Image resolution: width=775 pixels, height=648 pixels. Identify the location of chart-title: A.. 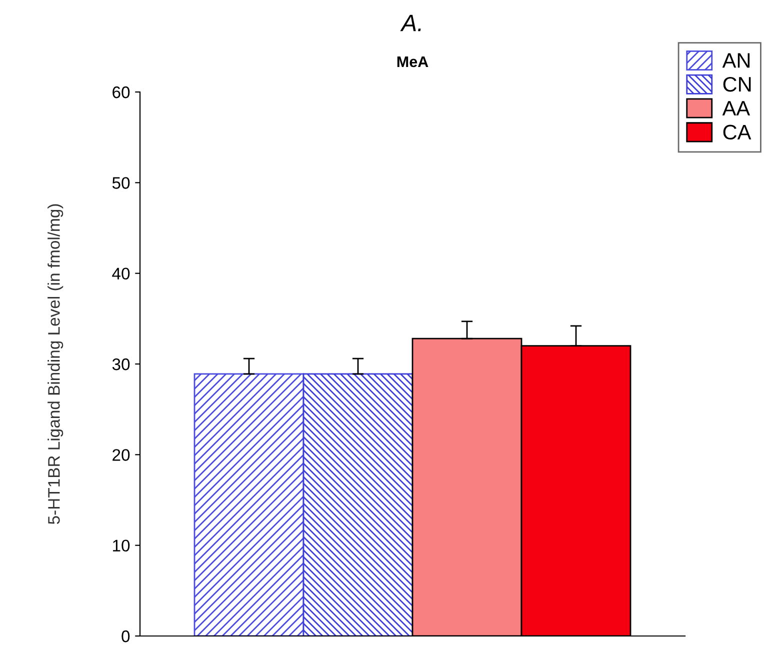
(410, 23).